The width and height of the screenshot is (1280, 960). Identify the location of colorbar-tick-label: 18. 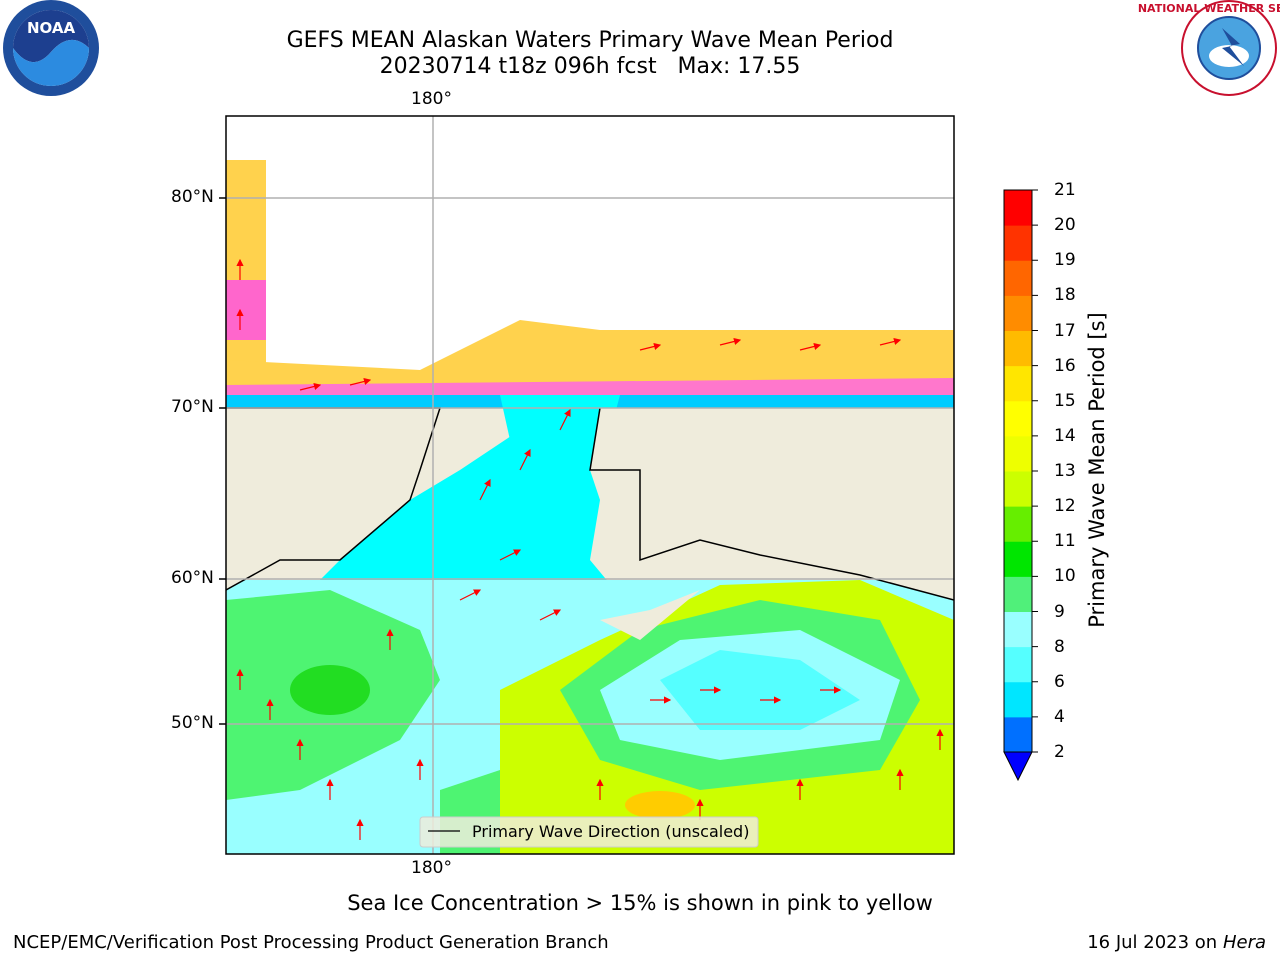
(1065, 295).